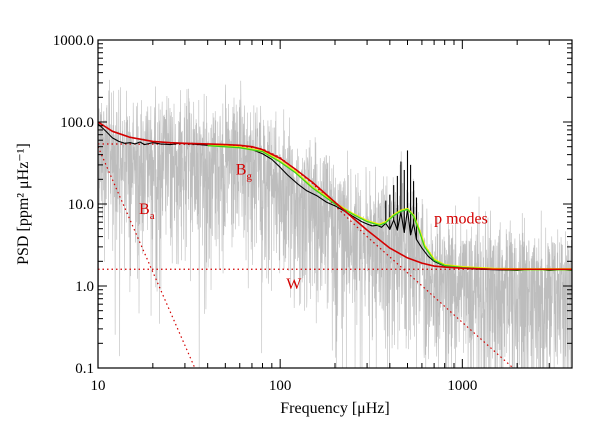  What do you see at coordinates (294, 284) in the screenshot?
I see `annotation-w: W` at bounding box center [294, 284].